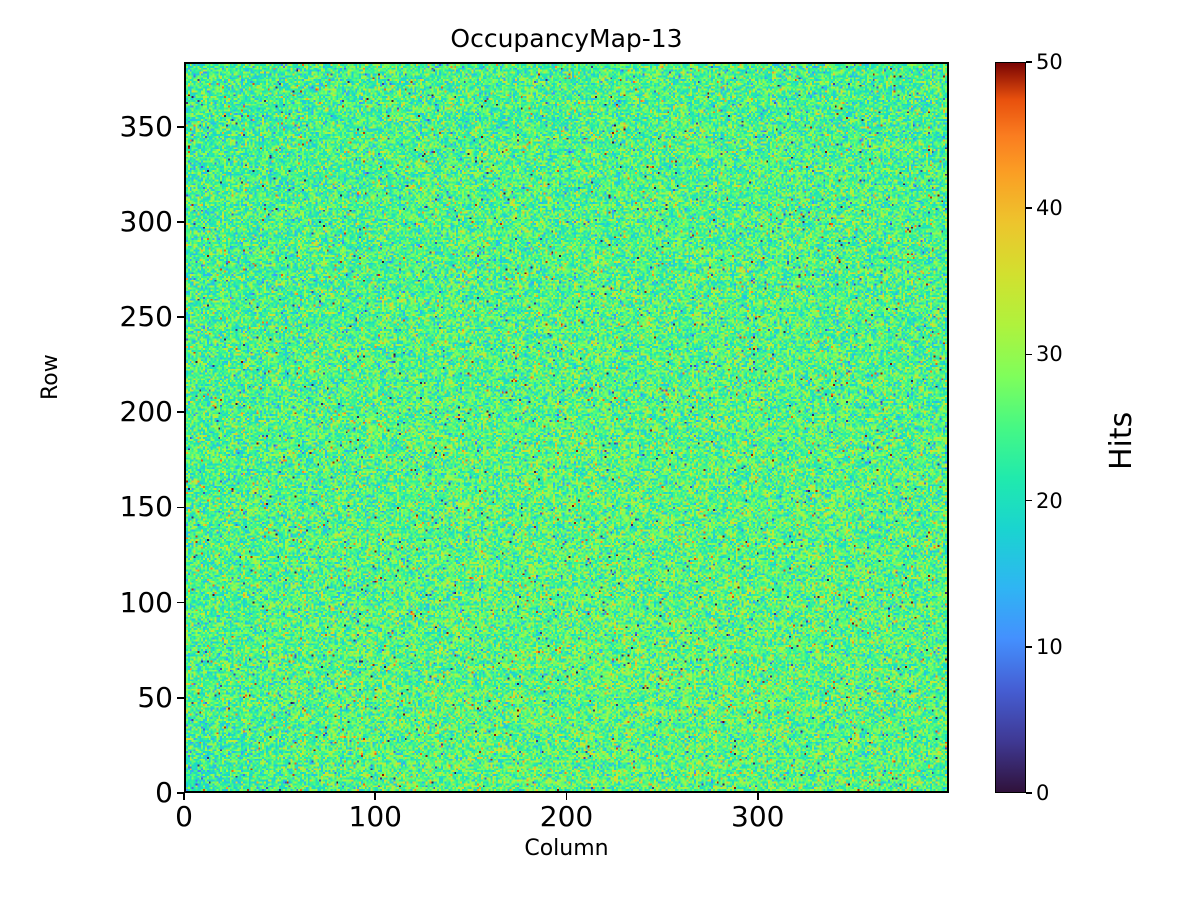 Image resolution: width=1200 pixels, height=900 pixels. What do you see at coordinates (1049, 354) in the screenshot?
I see `colorbar-tick-label: 30` at bounding box center [1049, 354].